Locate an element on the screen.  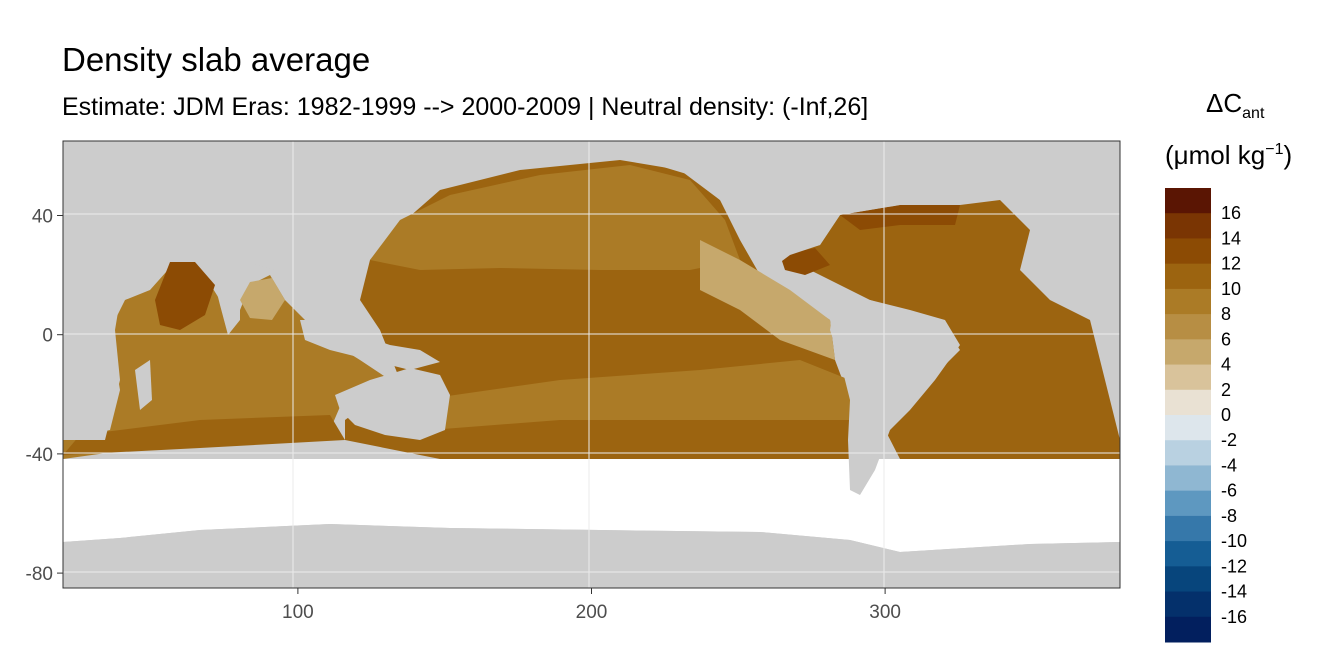
legend-swatches is located at coordinates (1188, 415).